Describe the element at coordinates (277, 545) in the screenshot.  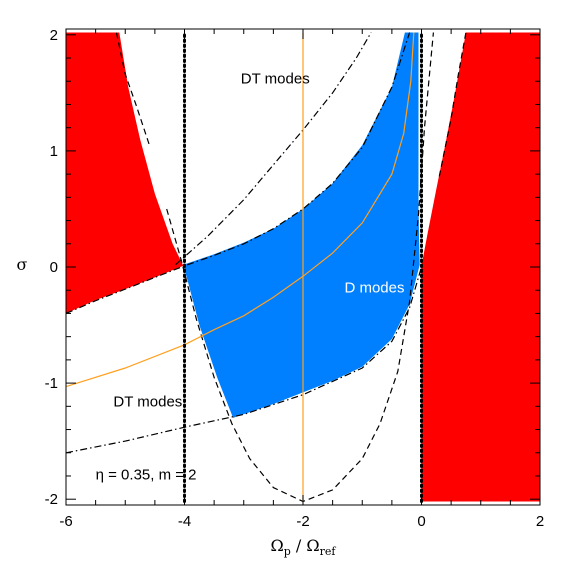
I see `x-axis-title-main: Ω` at that location.